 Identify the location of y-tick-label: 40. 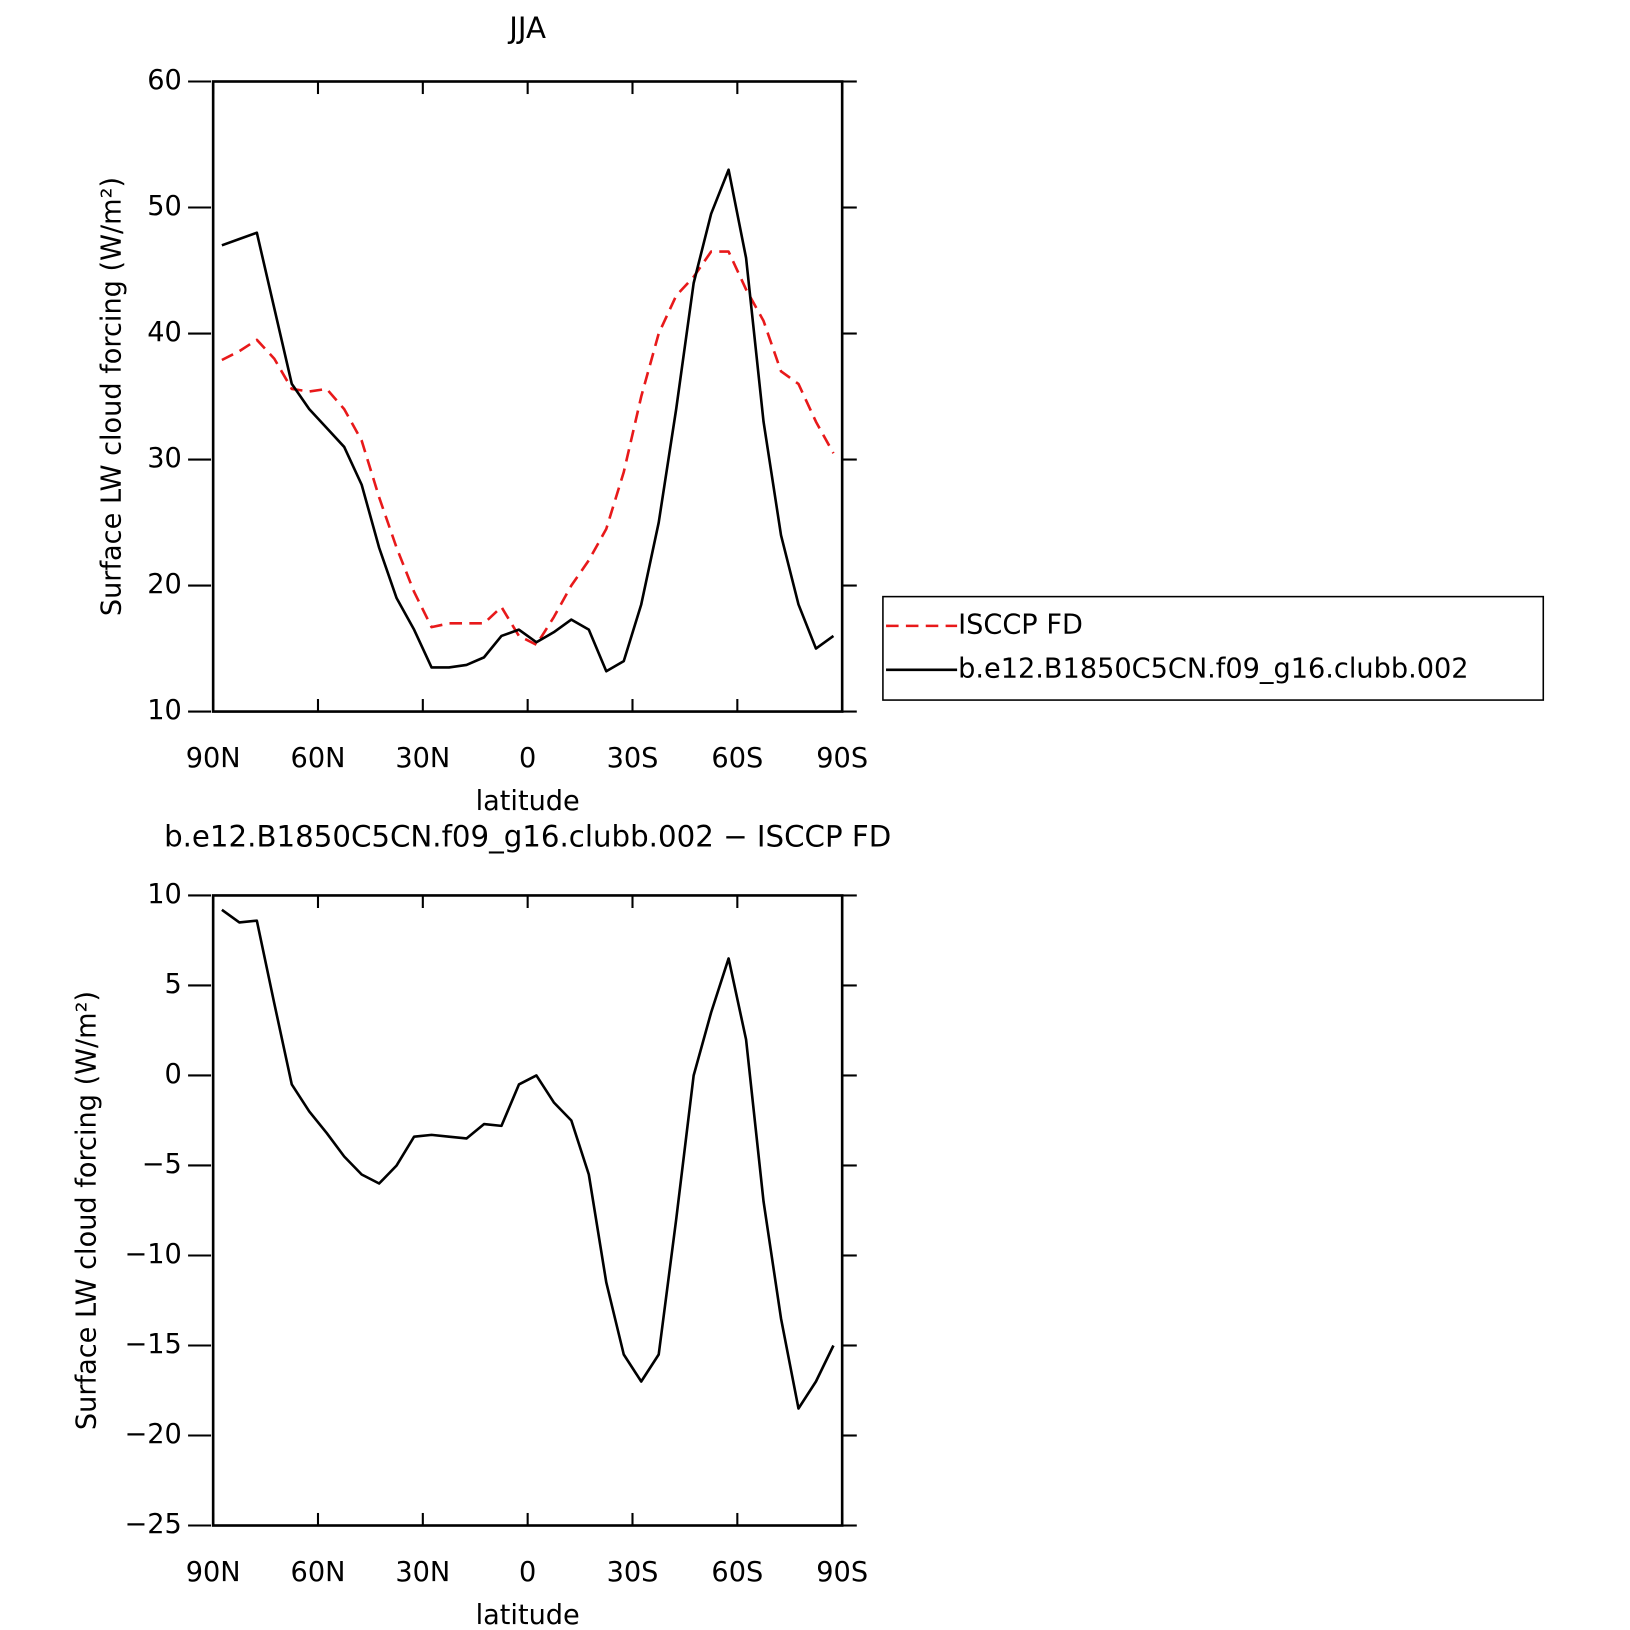
(164, 332).